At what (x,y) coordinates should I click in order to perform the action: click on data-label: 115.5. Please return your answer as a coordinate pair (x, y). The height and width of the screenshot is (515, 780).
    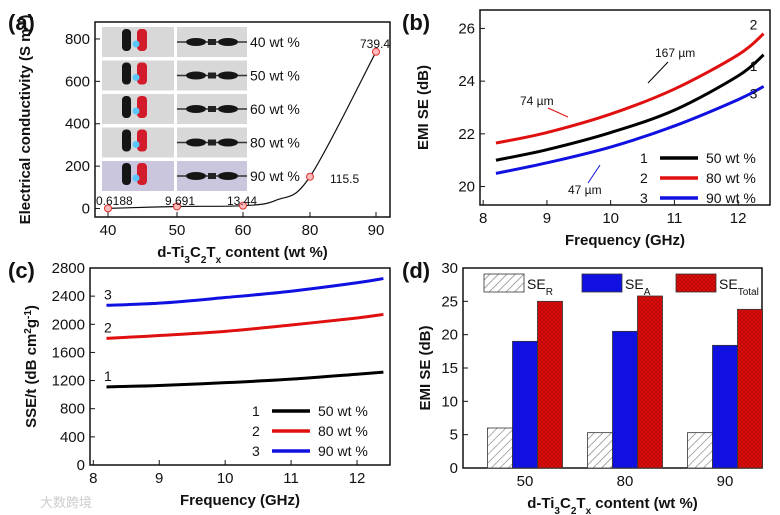
    Looking at the image, I should click on (344, 179).